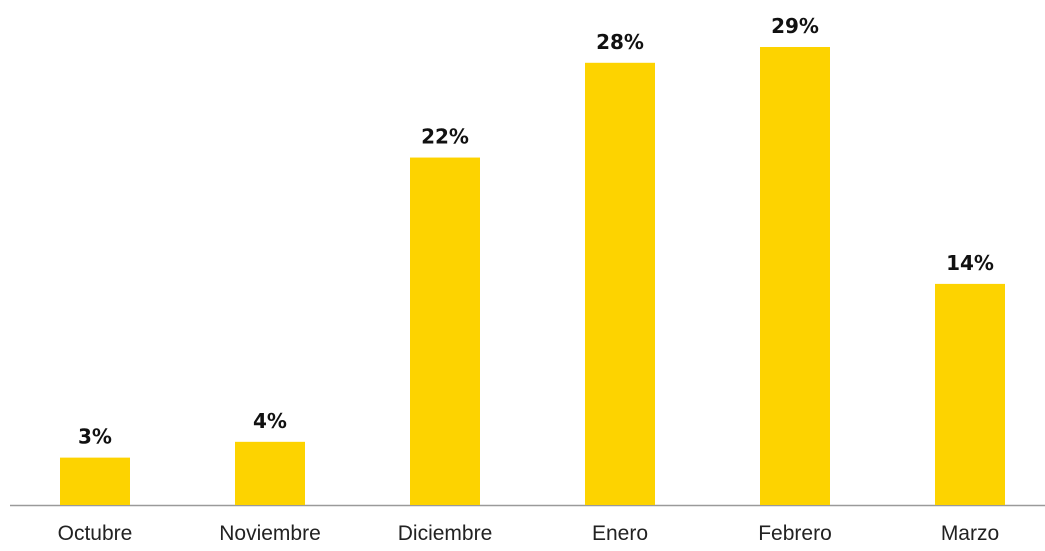 The width and height of the screenshot is (1045, 551). I want to click on x-tick-label: Octubre, so click(95, 533).